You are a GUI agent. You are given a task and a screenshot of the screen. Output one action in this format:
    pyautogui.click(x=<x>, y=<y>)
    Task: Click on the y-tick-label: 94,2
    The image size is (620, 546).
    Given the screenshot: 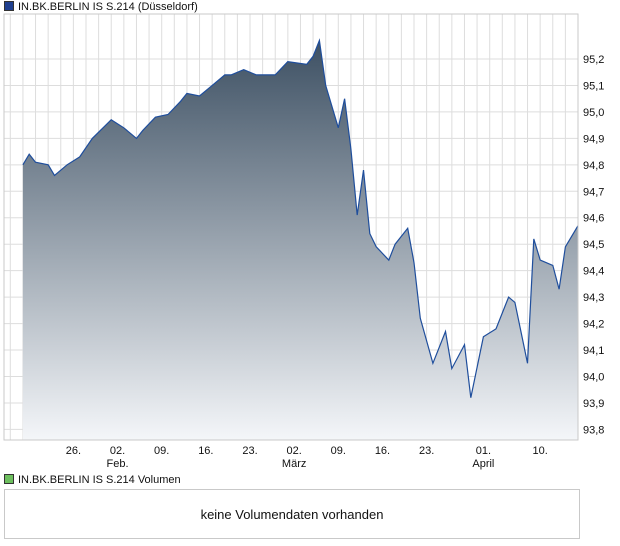 What is the action you would take?
    pyautogui.click(x=593, y=325)
    